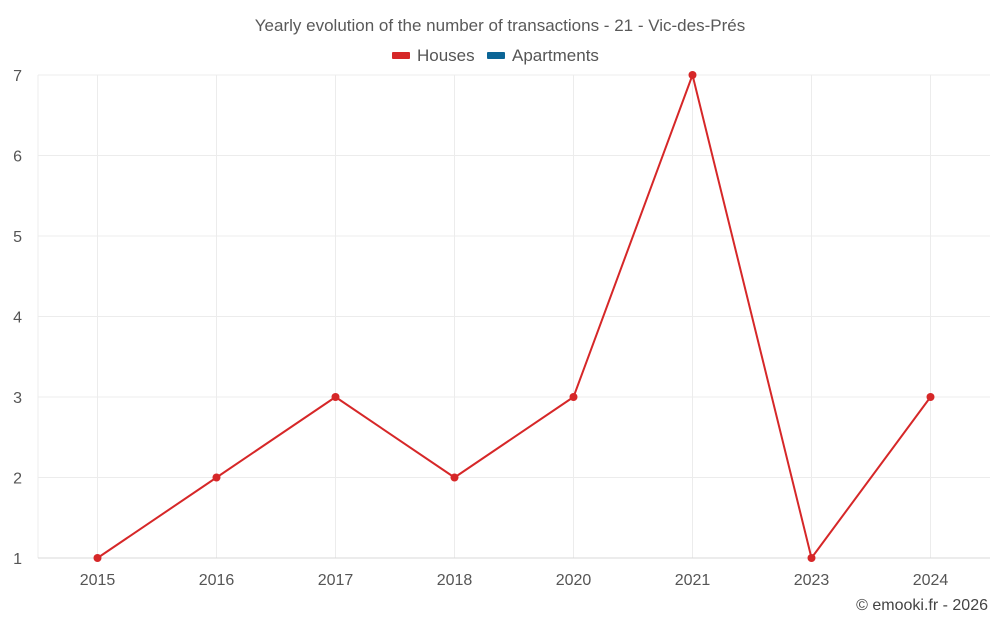  I want to click on x-tick-label: 2017, so click(336, 580).